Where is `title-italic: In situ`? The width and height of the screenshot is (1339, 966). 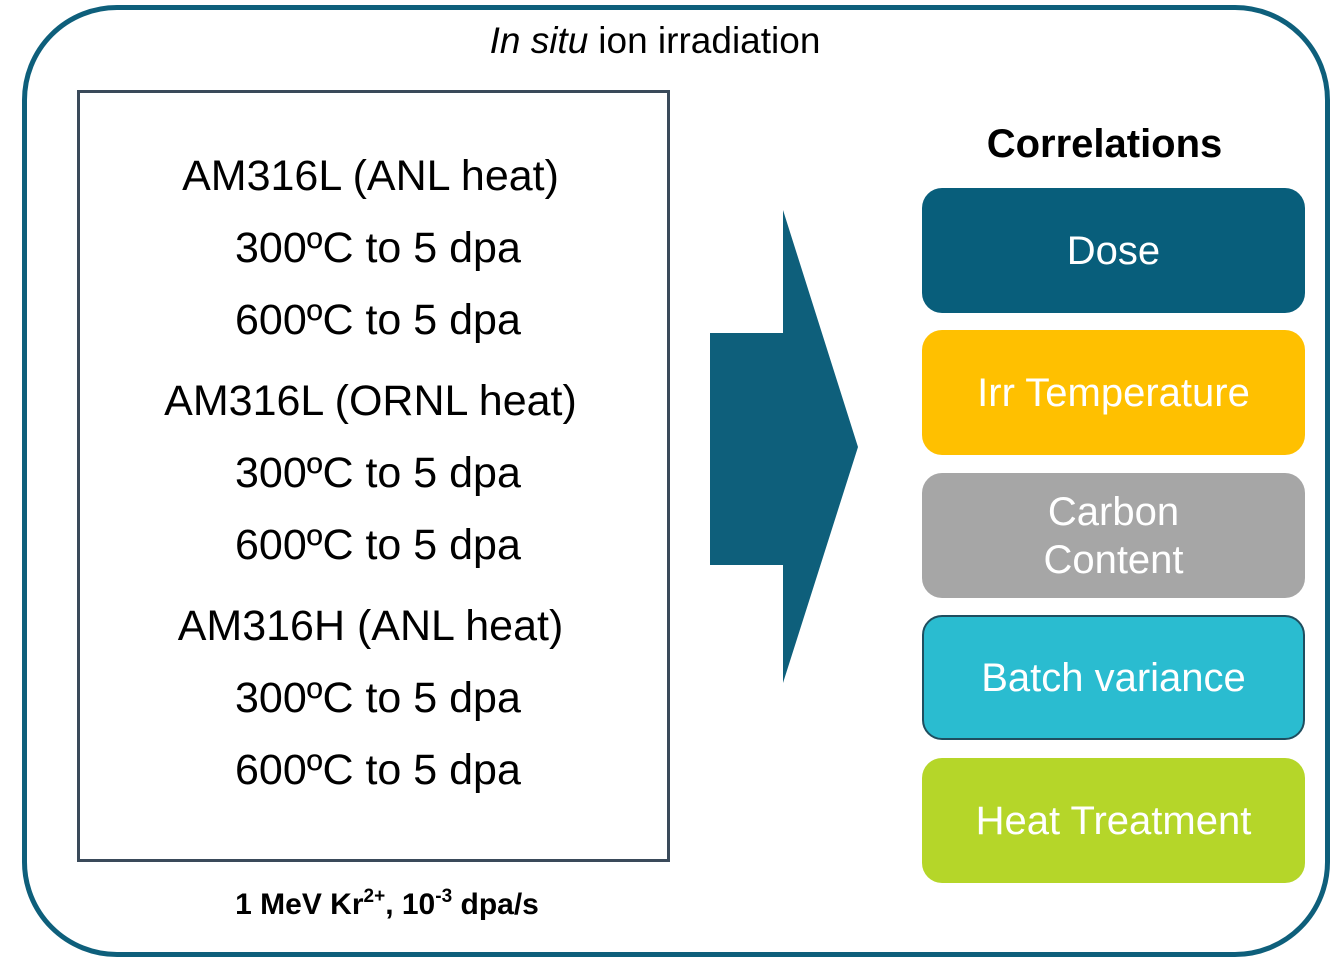
title-italic: In situ is located at coordinates (539, 40).